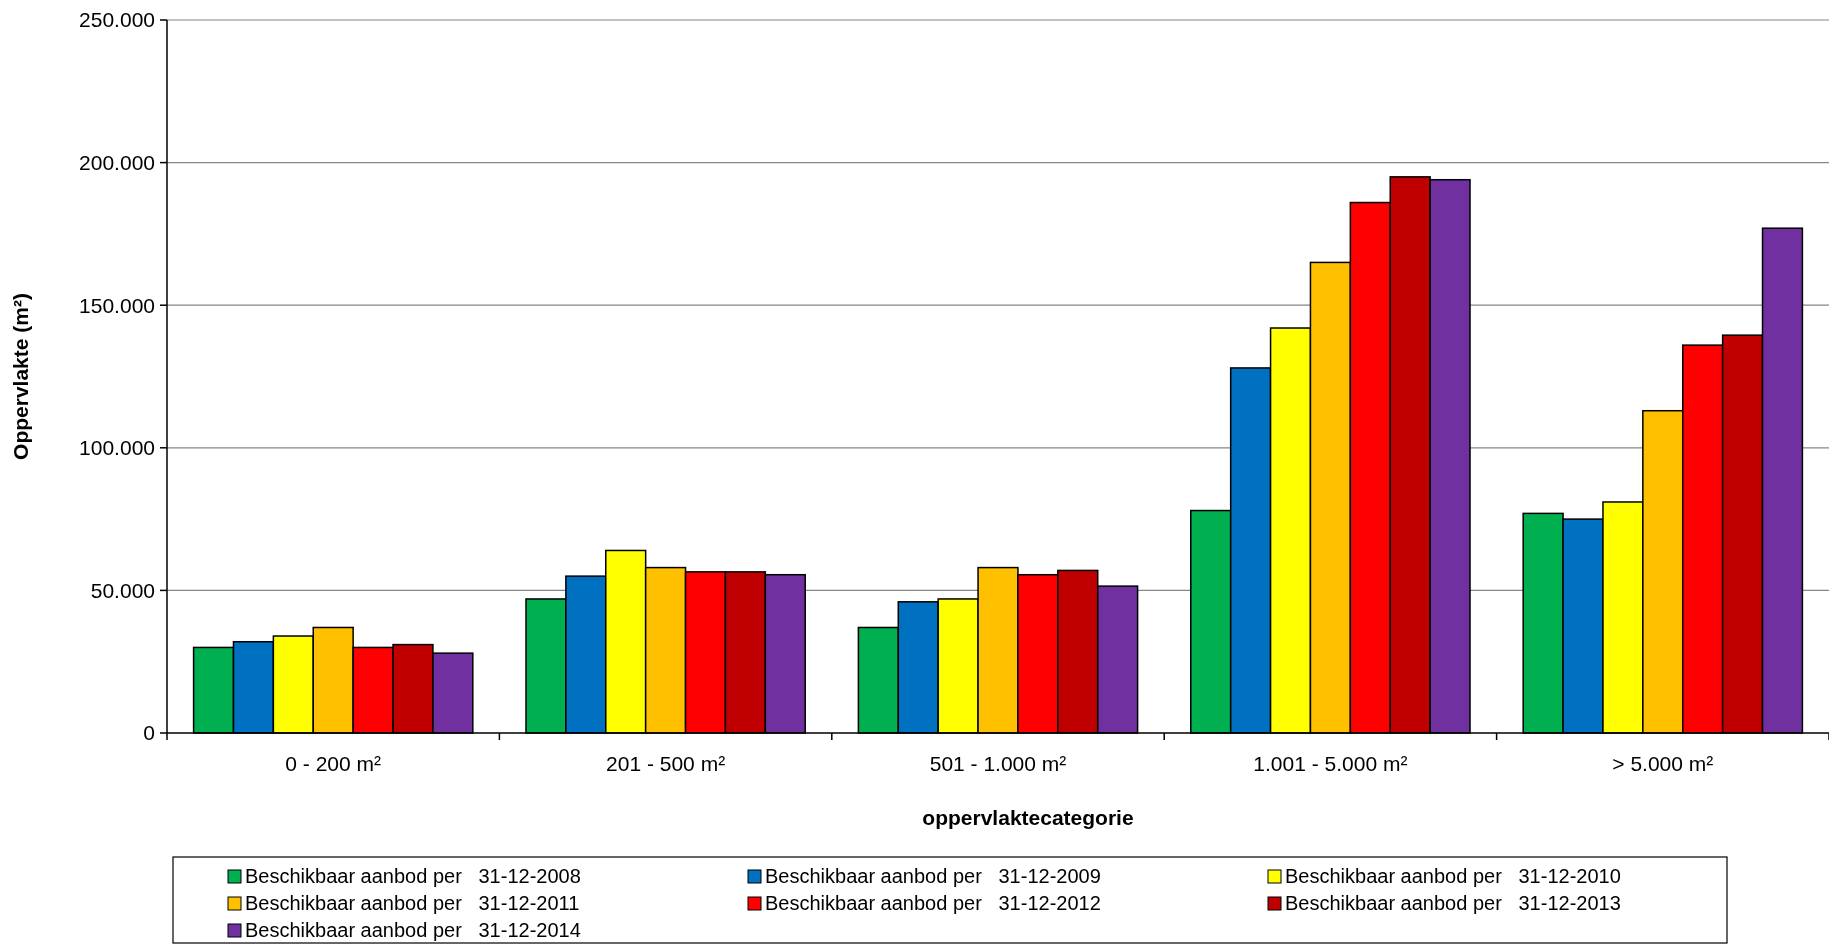 The height and width of the screenshot is (945, 1829). What do you see at coordinates (149, 733) in the screenshot?
I see `y-tick-label: 0` at bounding box center [149, 733].